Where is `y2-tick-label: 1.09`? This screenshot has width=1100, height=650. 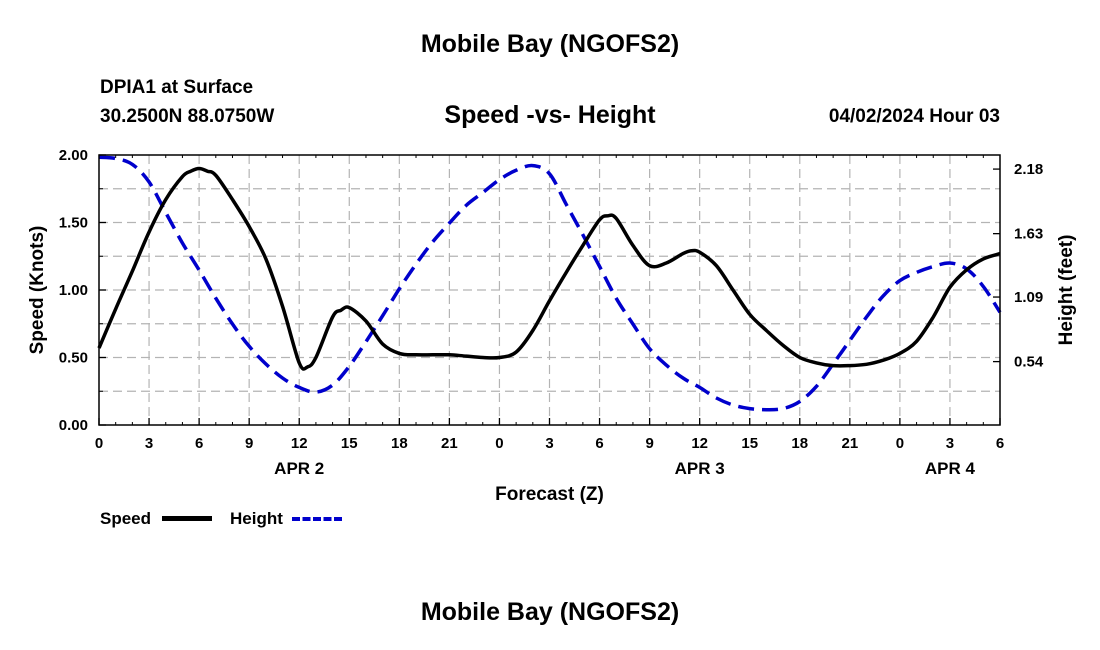 y2-tick-label: 1.09 is located at coordinates (1028, 297).